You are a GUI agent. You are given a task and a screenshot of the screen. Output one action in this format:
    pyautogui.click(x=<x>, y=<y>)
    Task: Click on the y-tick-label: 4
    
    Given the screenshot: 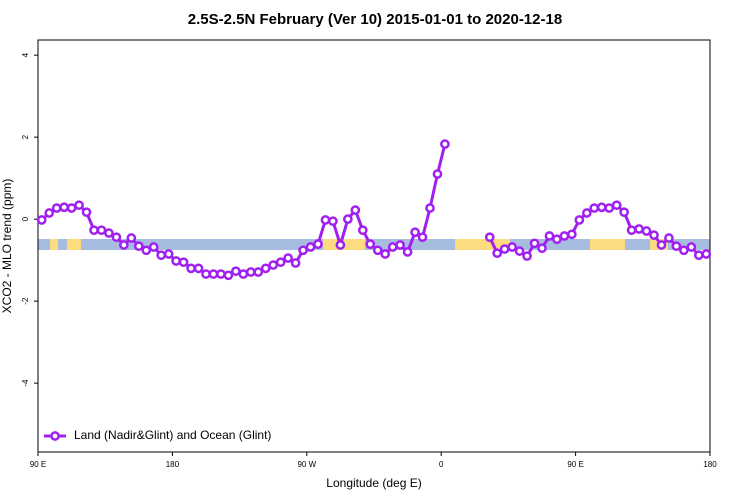 What is the action you would take?
    pyautogui.click(x=25, y=54)
    